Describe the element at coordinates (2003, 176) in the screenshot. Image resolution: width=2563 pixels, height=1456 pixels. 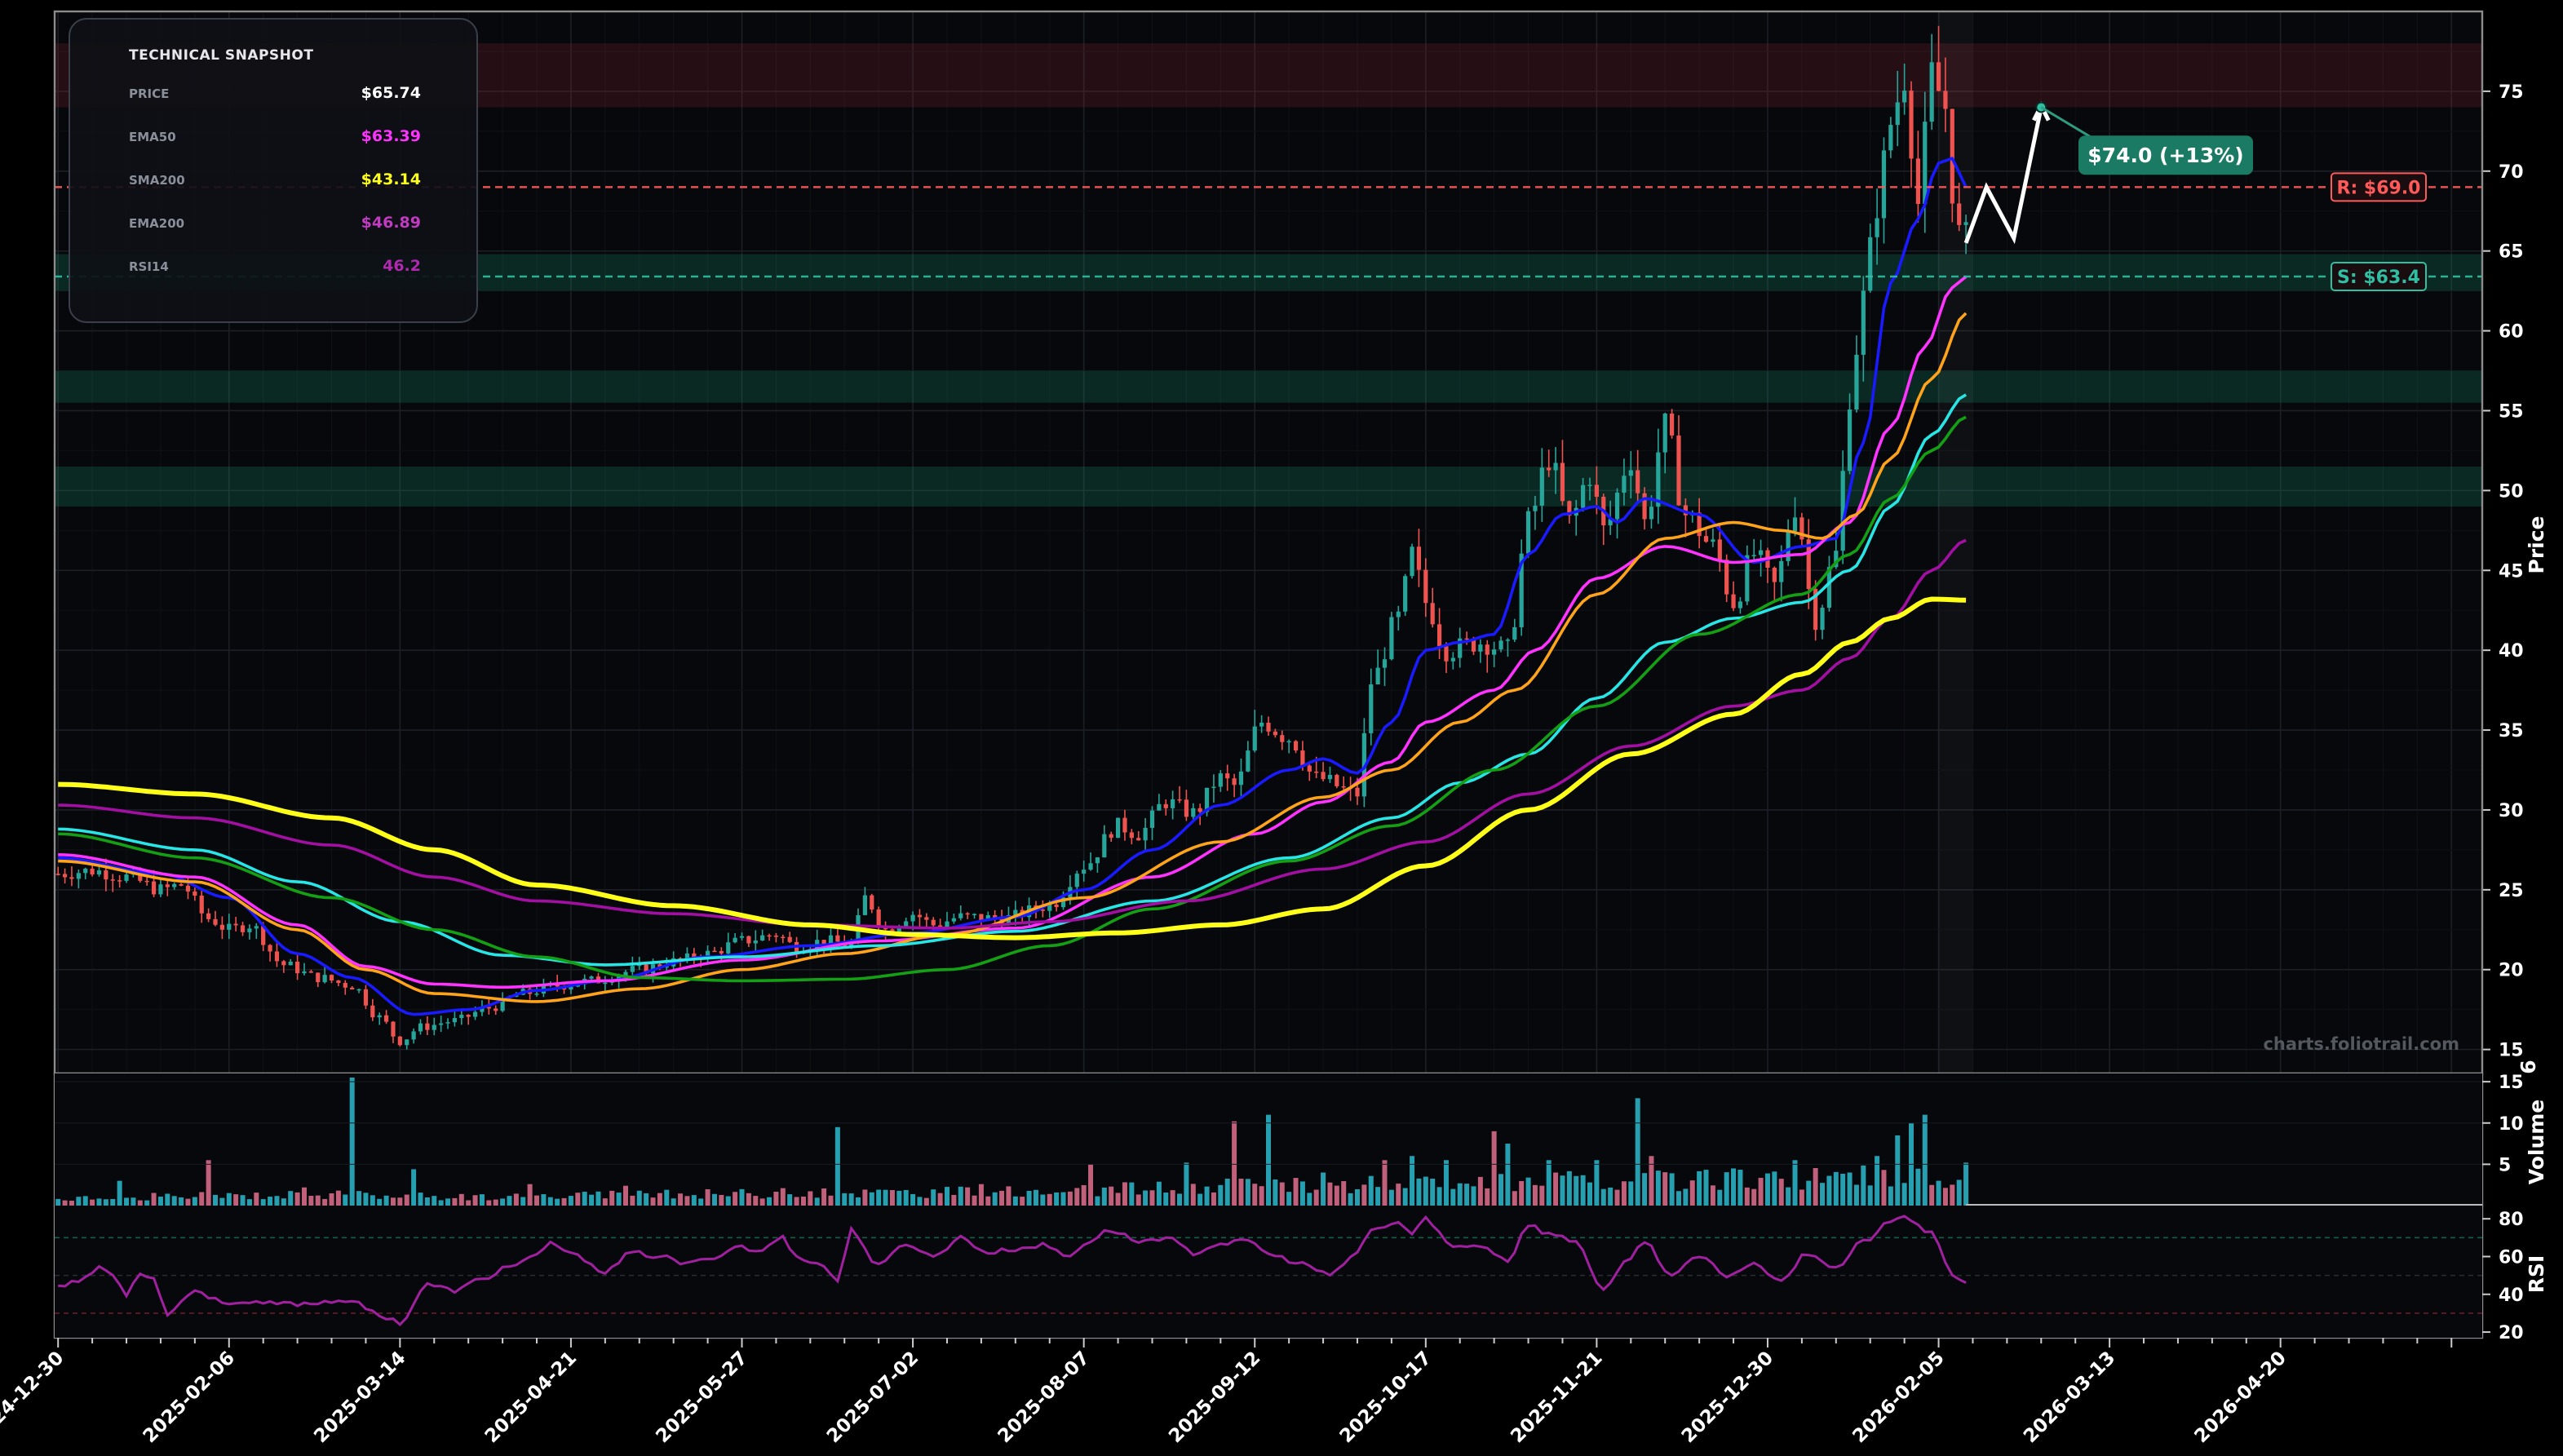
I see `projection-path` at that location.